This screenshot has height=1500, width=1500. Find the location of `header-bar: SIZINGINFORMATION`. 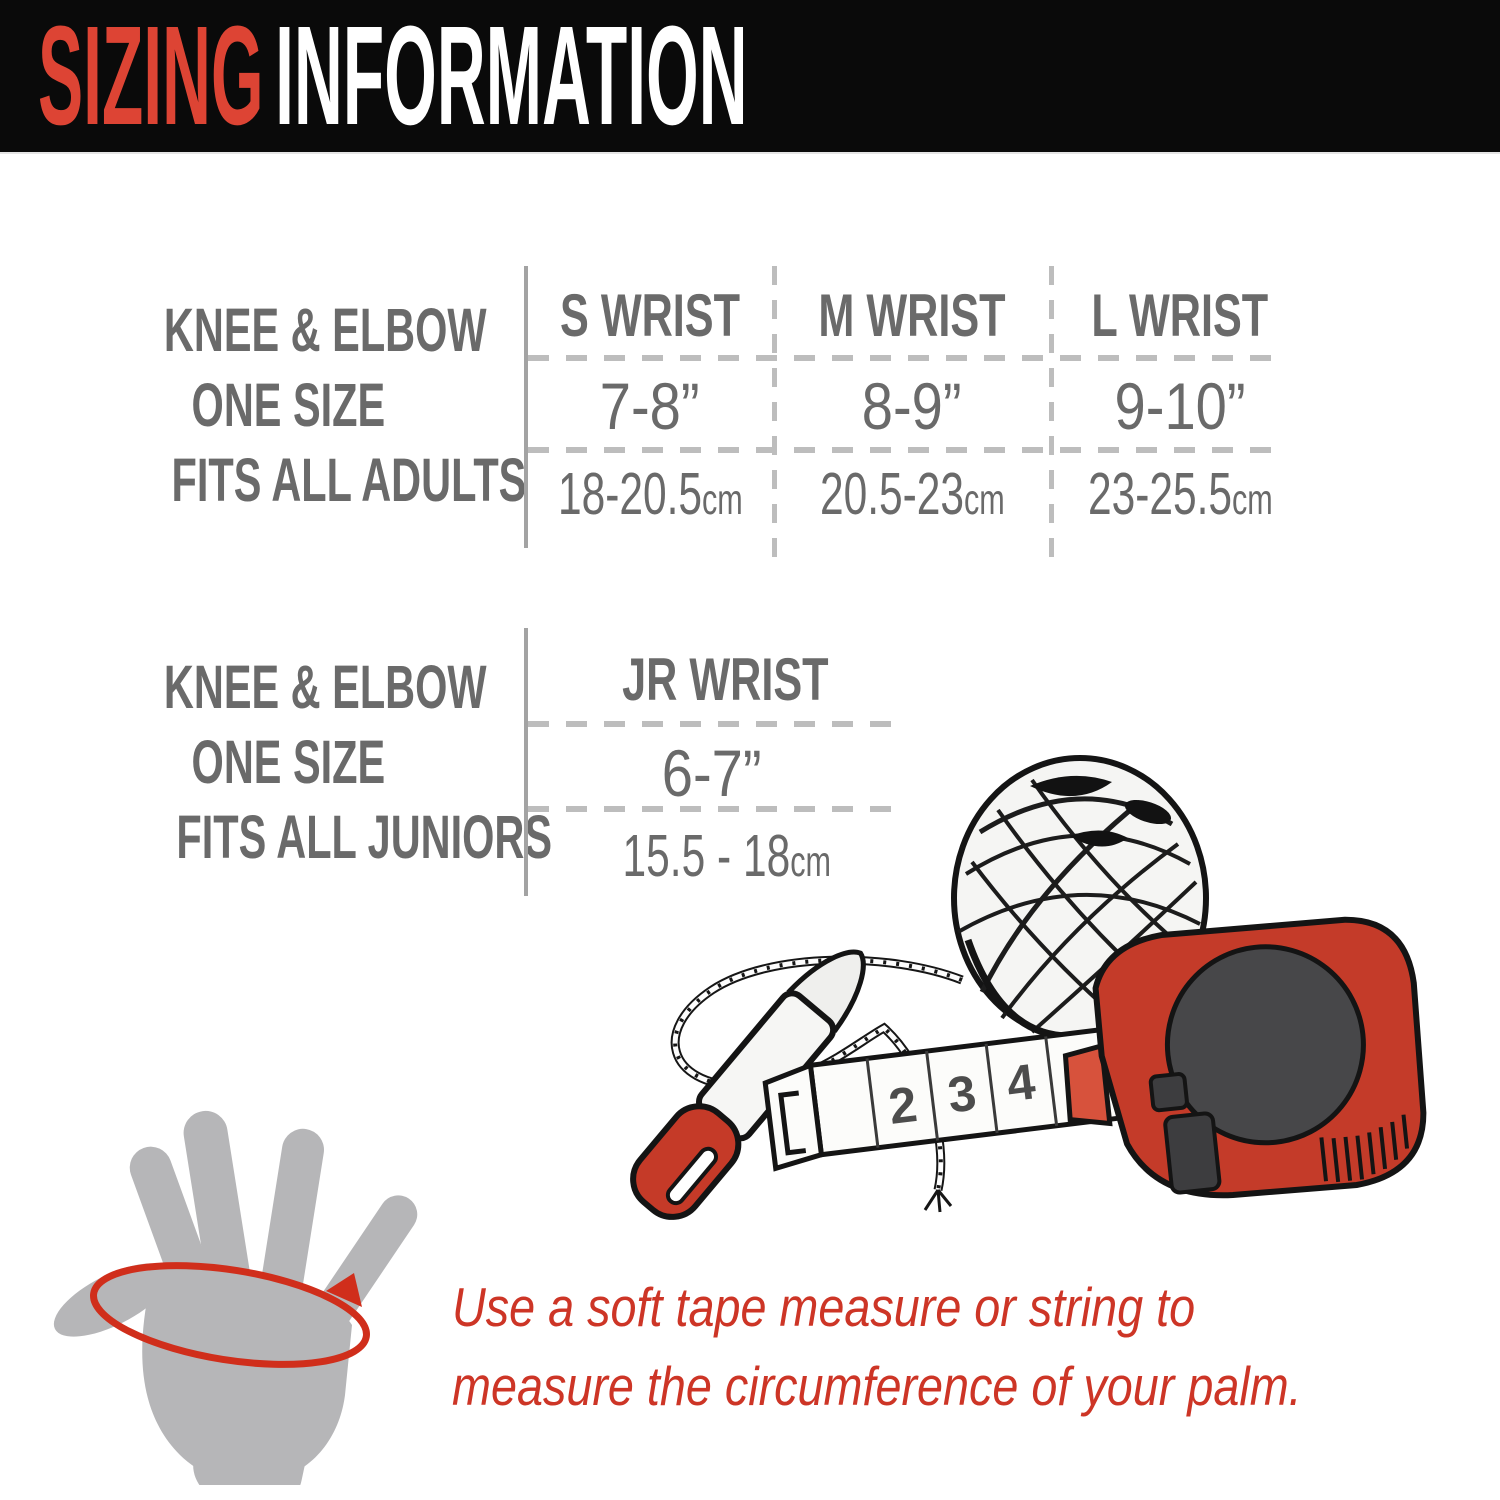

header-bar: SIZINGINFORMATION is located at coordinates (750, 76).